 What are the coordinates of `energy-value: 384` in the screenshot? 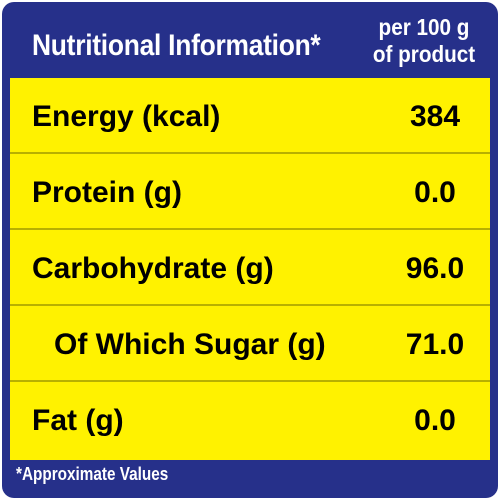 It's located at (435, 116).